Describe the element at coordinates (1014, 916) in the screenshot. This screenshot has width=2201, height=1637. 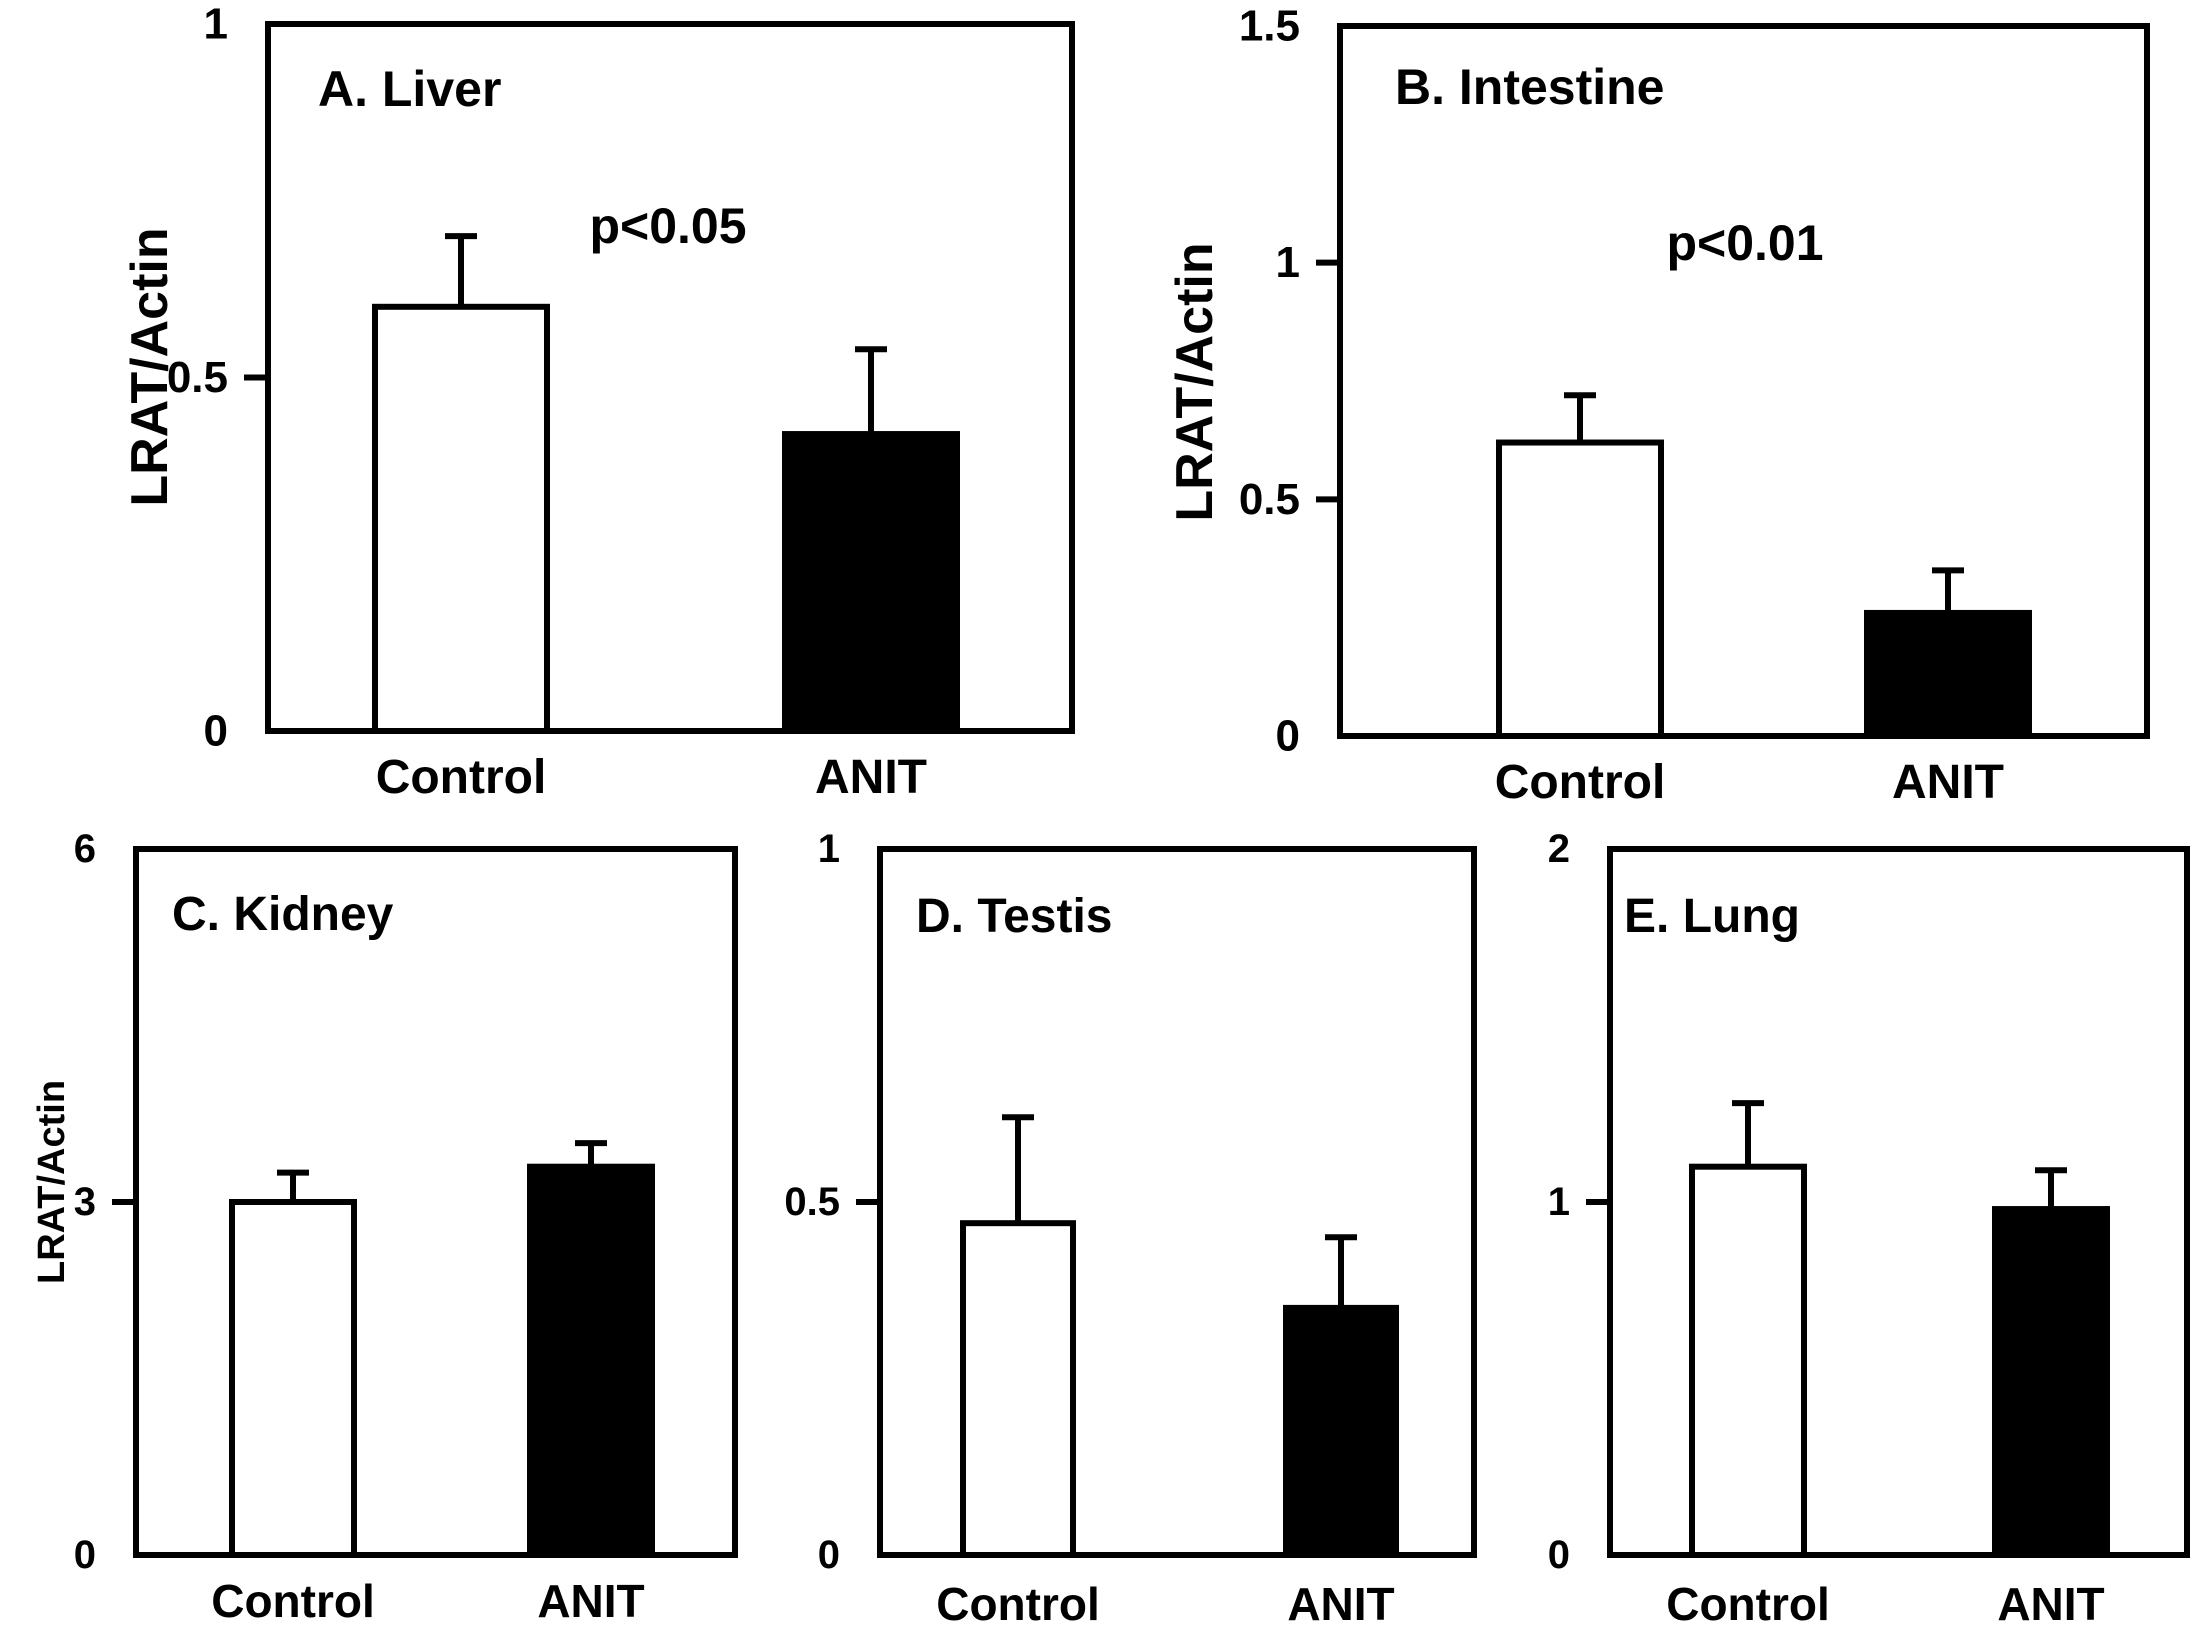
I see `panel-title: D. Testis` at that location.